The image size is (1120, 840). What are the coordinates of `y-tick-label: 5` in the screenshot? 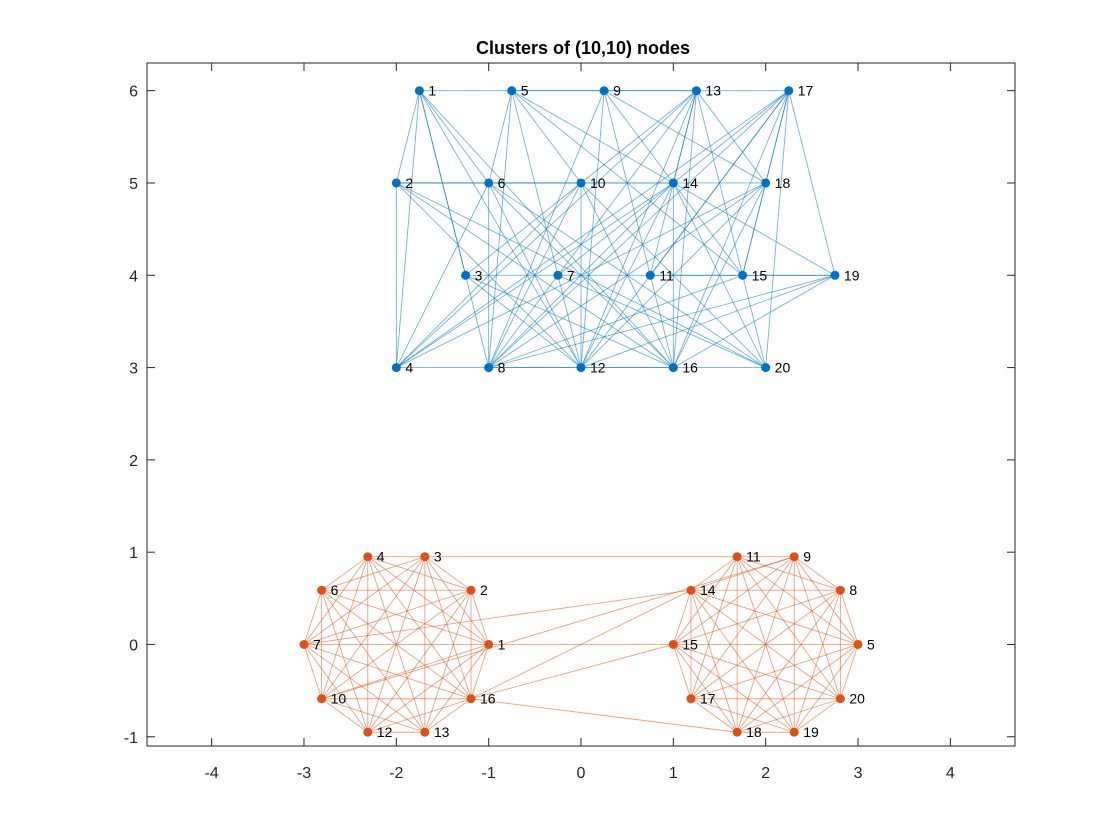 It's located at (133, 184).